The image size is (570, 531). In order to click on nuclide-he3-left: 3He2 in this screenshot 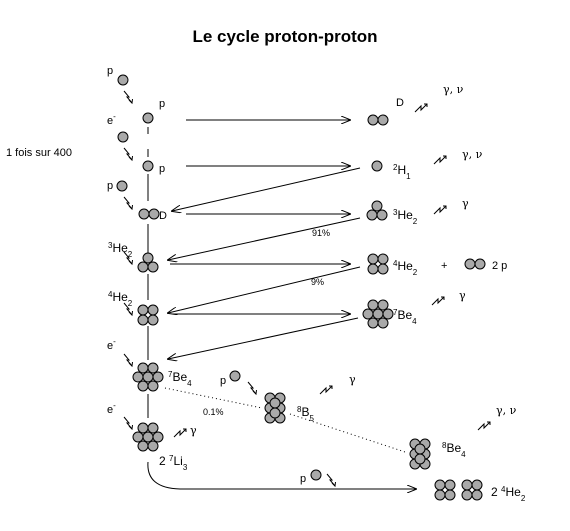, I will do `click(120, 250)`.